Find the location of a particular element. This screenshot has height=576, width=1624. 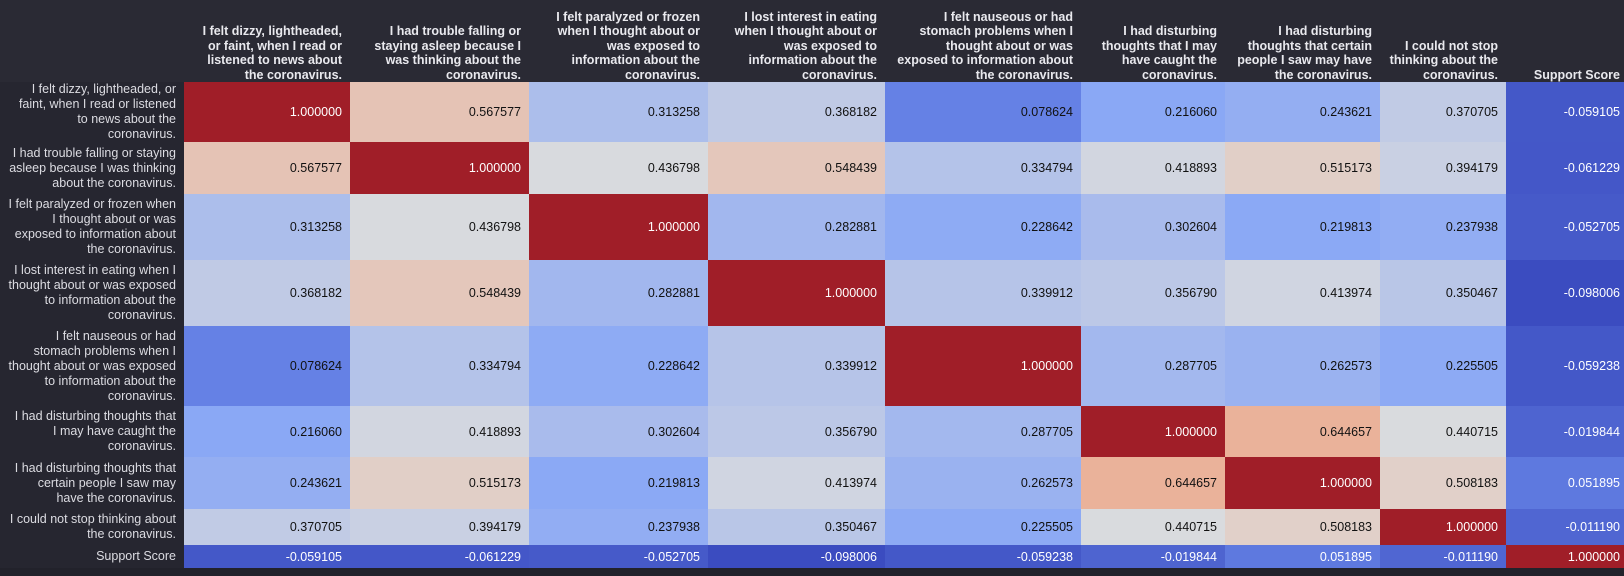

correlation-cell: 0.051895 is located at coordinates (1565, 483).